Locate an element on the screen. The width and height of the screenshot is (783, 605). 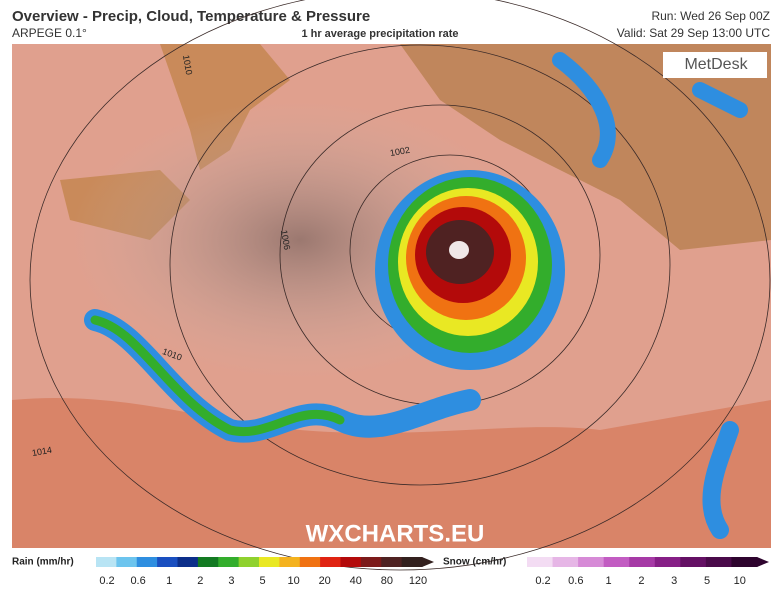
snow-tick-label: 1 is located at coordinates (609, 581).